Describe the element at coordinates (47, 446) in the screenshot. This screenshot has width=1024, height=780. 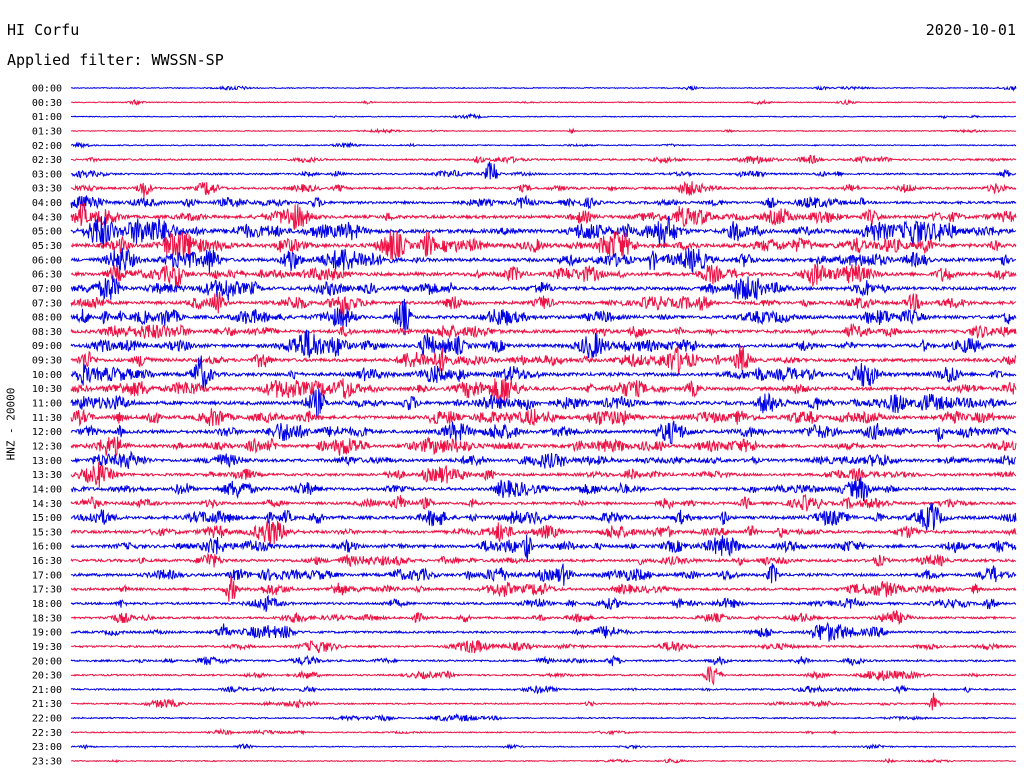
I see `time-tick-label: 12:30` at that location.